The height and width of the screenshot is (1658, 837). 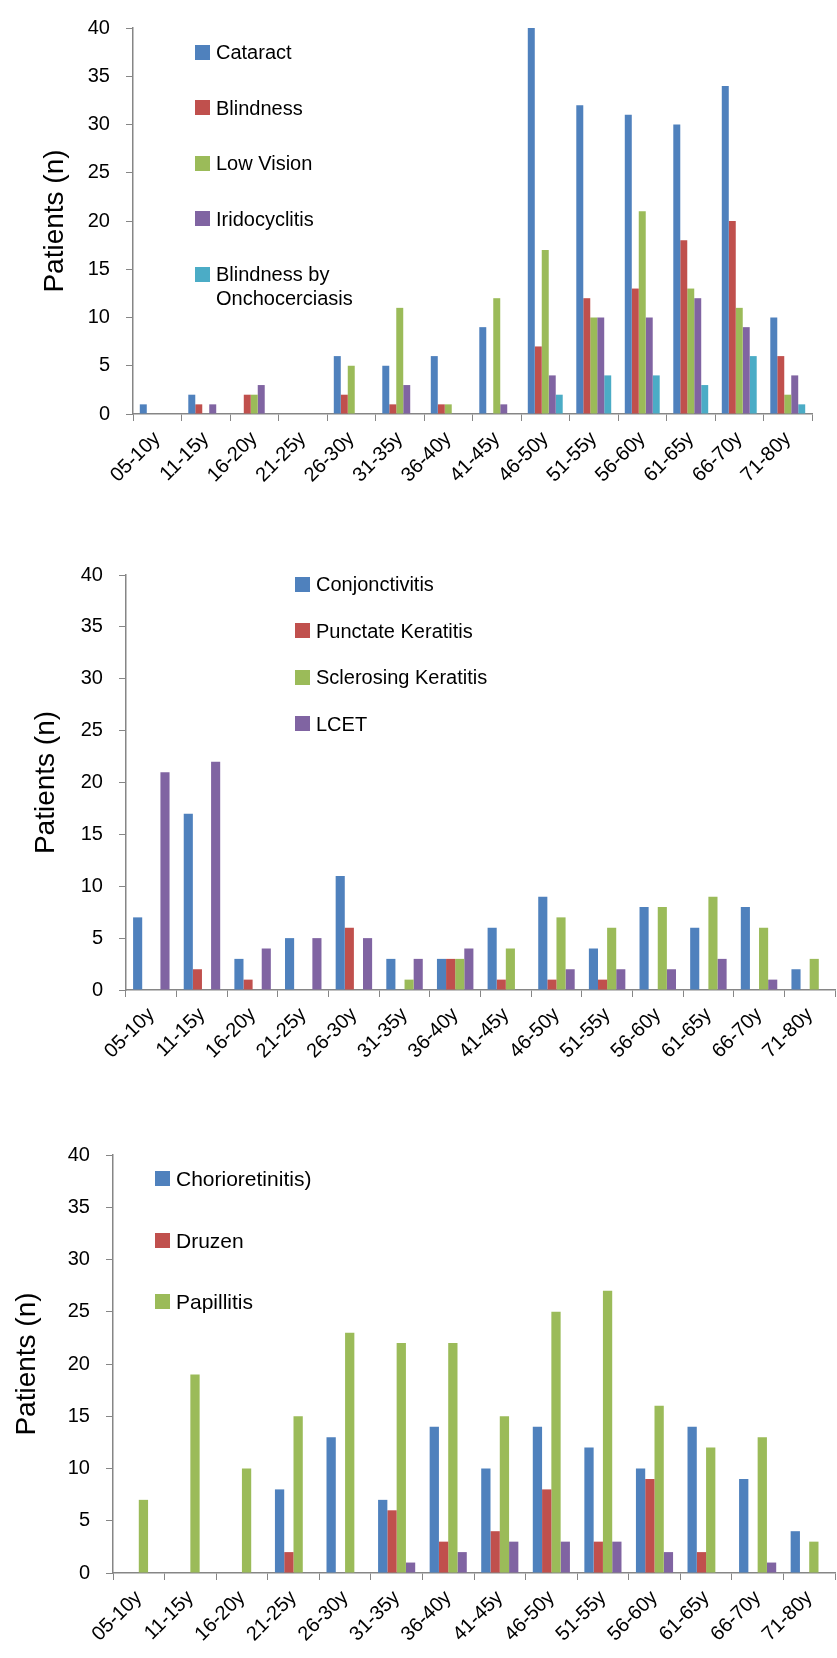 I want to click on y-tick-label: 0, so click(x=104, y=412).